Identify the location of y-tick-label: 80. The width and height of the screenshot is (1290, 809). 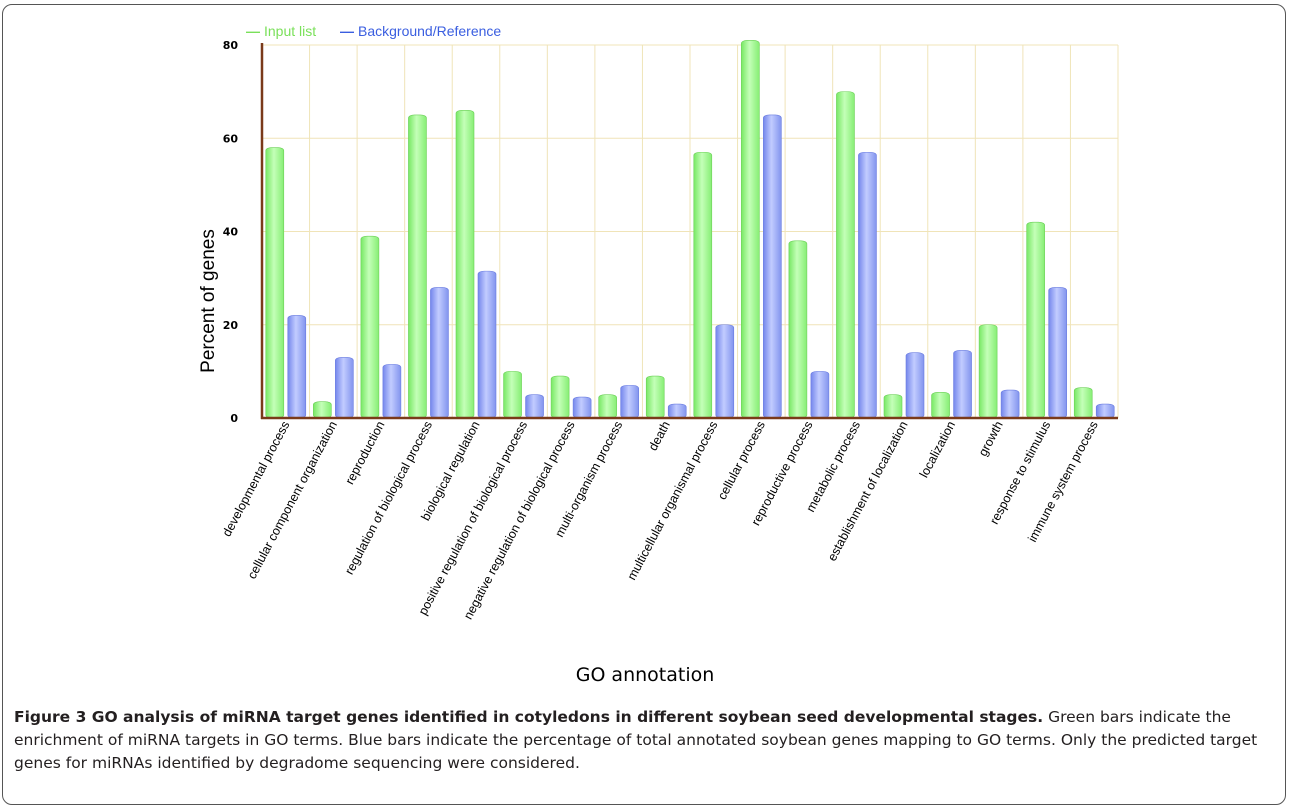
(231, 45).